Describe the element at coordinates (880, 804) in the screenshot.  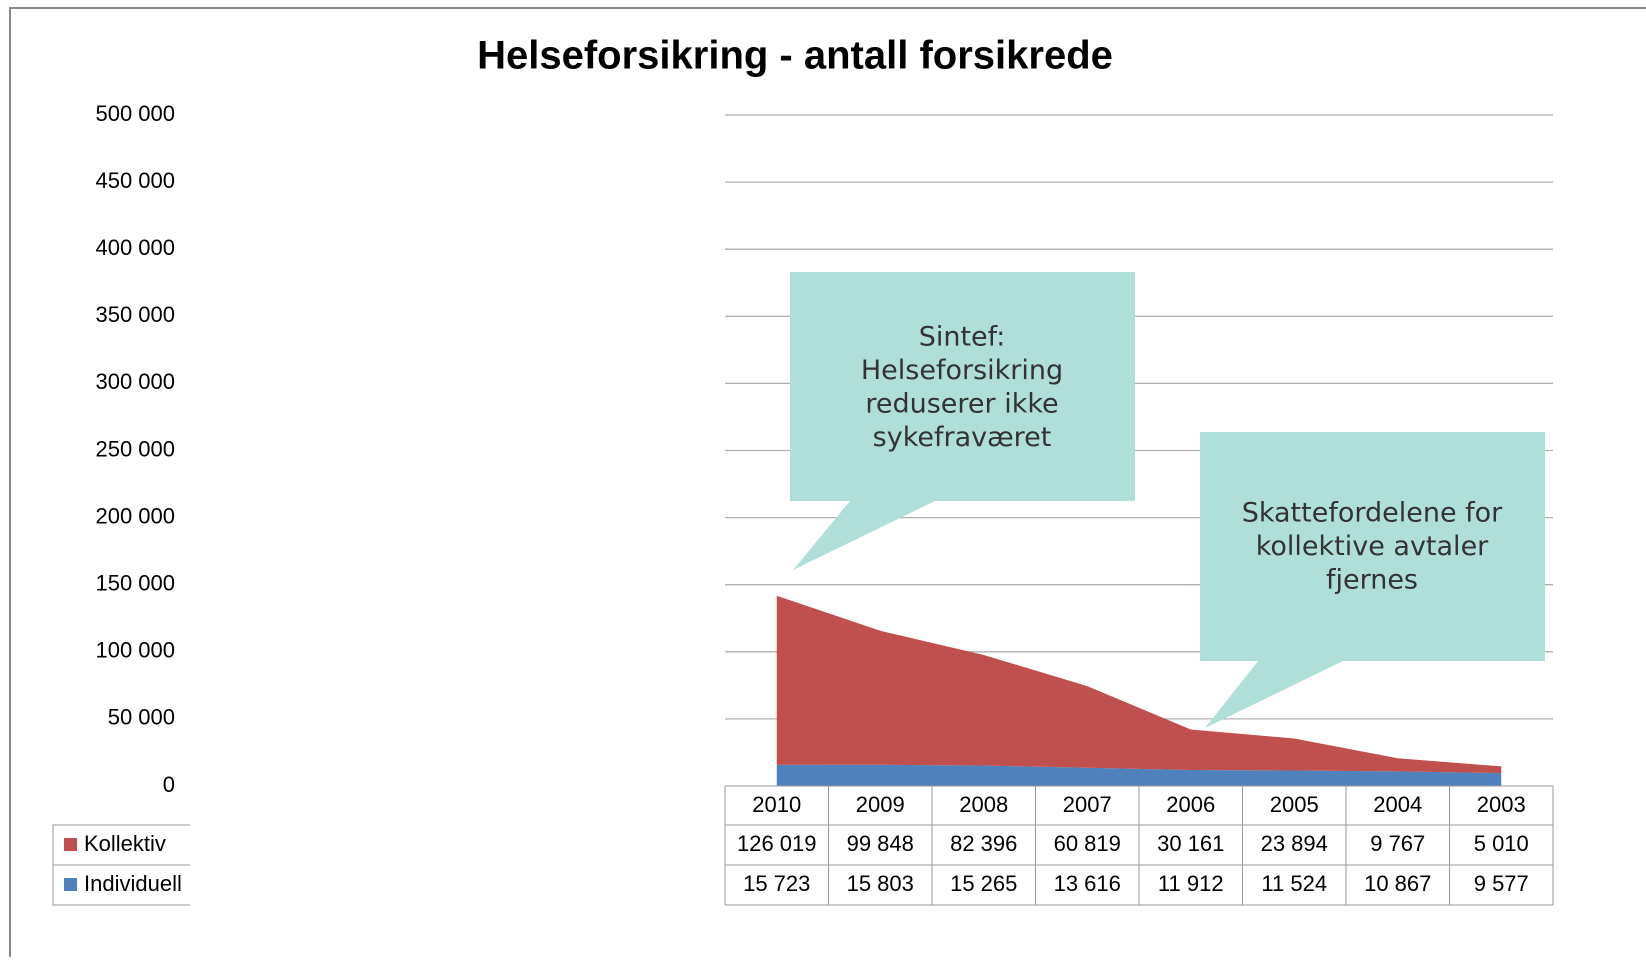
I see `x-tick-label: 2009` at that location.